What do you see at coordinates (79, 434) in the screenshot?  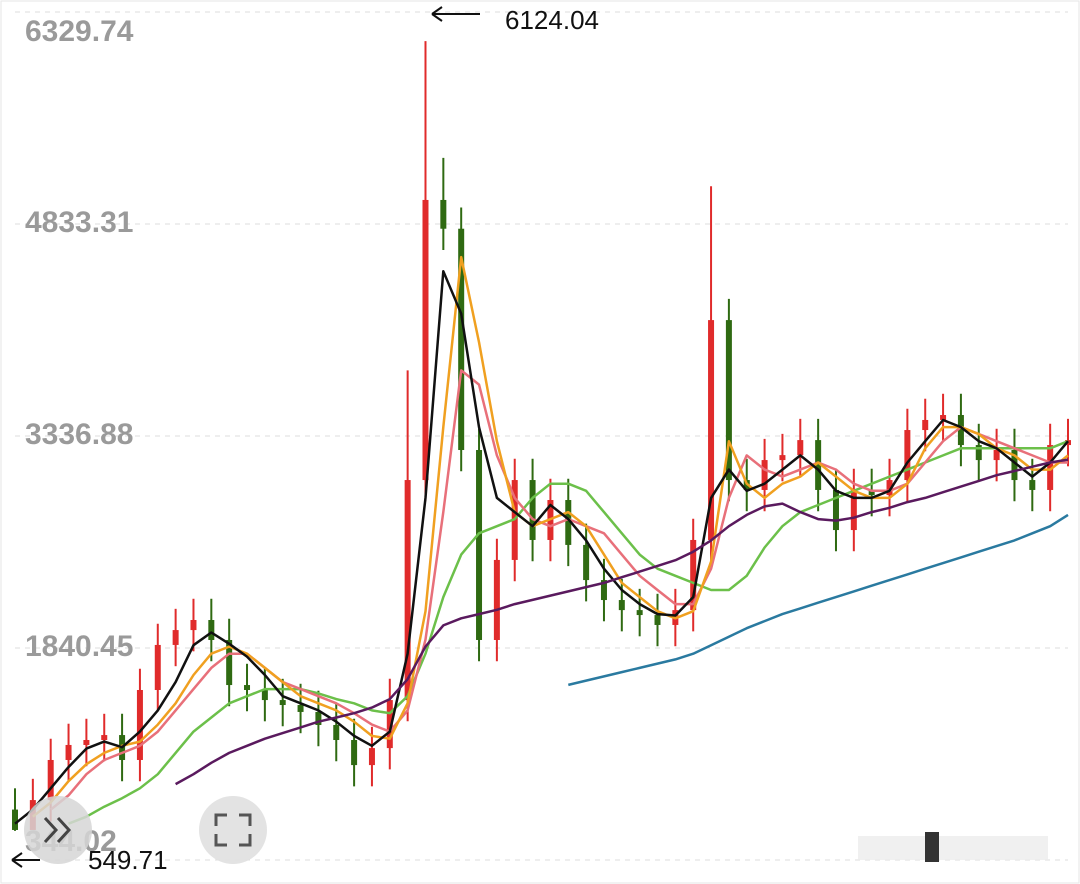 I see `y-tick-label: 3336.88` at bounding box center [79, 434].